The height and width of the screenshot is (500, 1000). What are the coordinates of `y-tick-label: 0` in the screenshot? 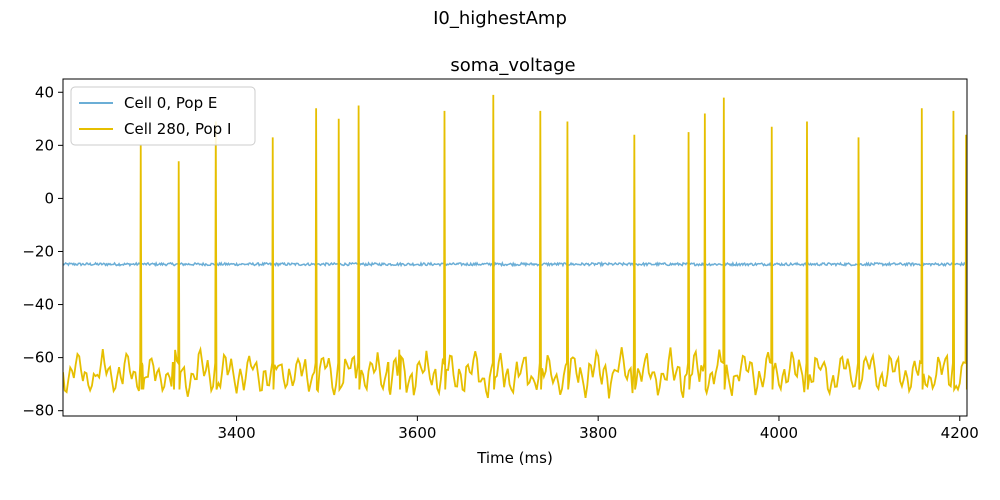 It's located at (49, 198).